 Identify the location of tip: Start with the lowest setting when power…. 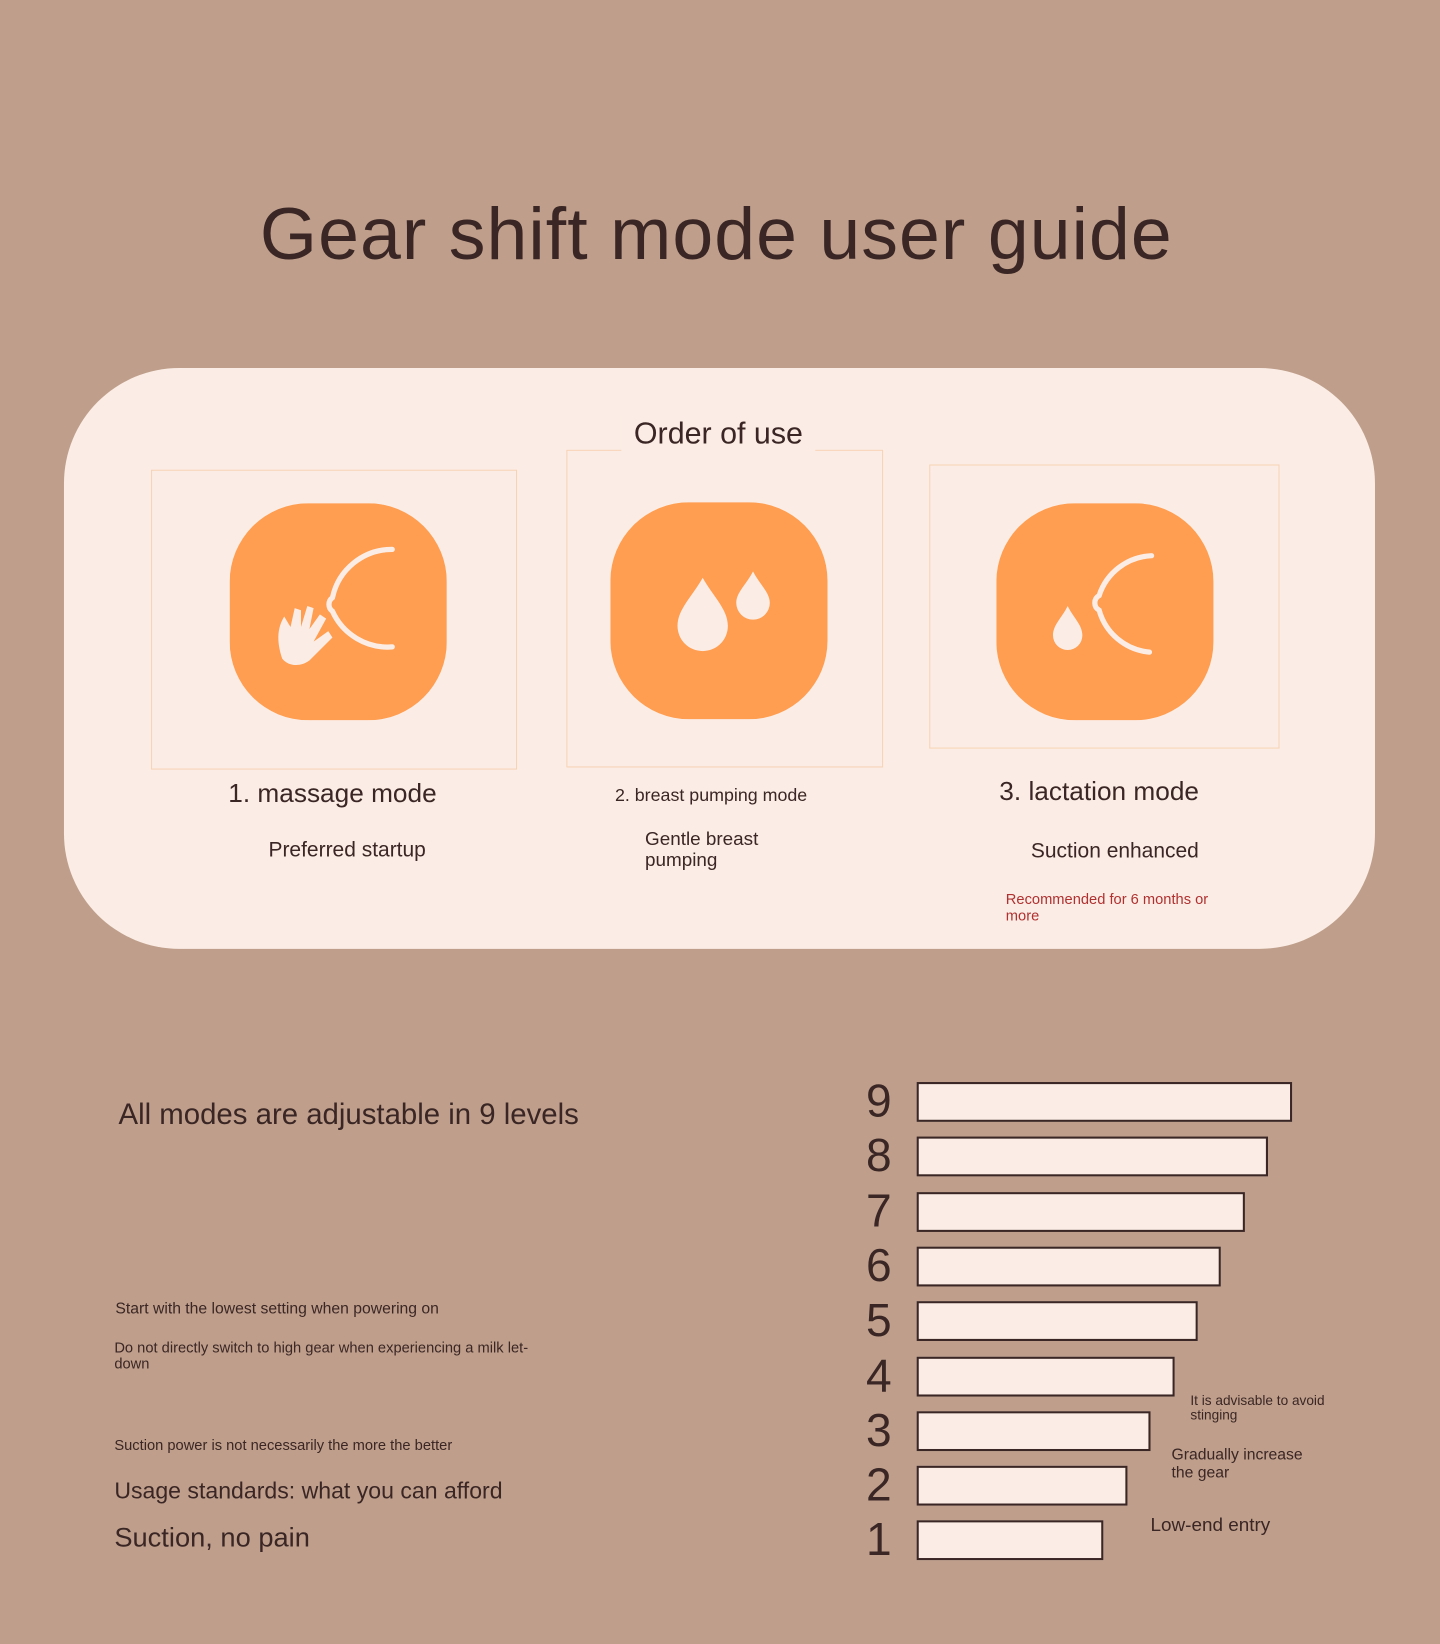
(277, 1309).